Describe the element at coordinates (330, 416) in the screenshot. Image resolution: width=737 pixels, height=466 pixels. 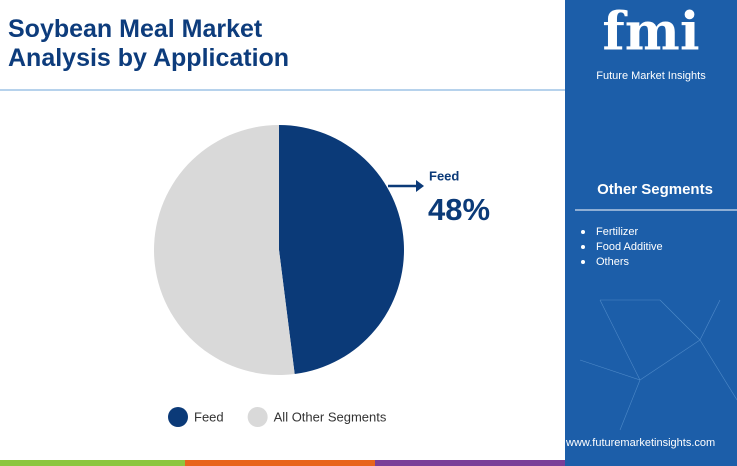
I see `legend-label: All Other Segments` at that location.